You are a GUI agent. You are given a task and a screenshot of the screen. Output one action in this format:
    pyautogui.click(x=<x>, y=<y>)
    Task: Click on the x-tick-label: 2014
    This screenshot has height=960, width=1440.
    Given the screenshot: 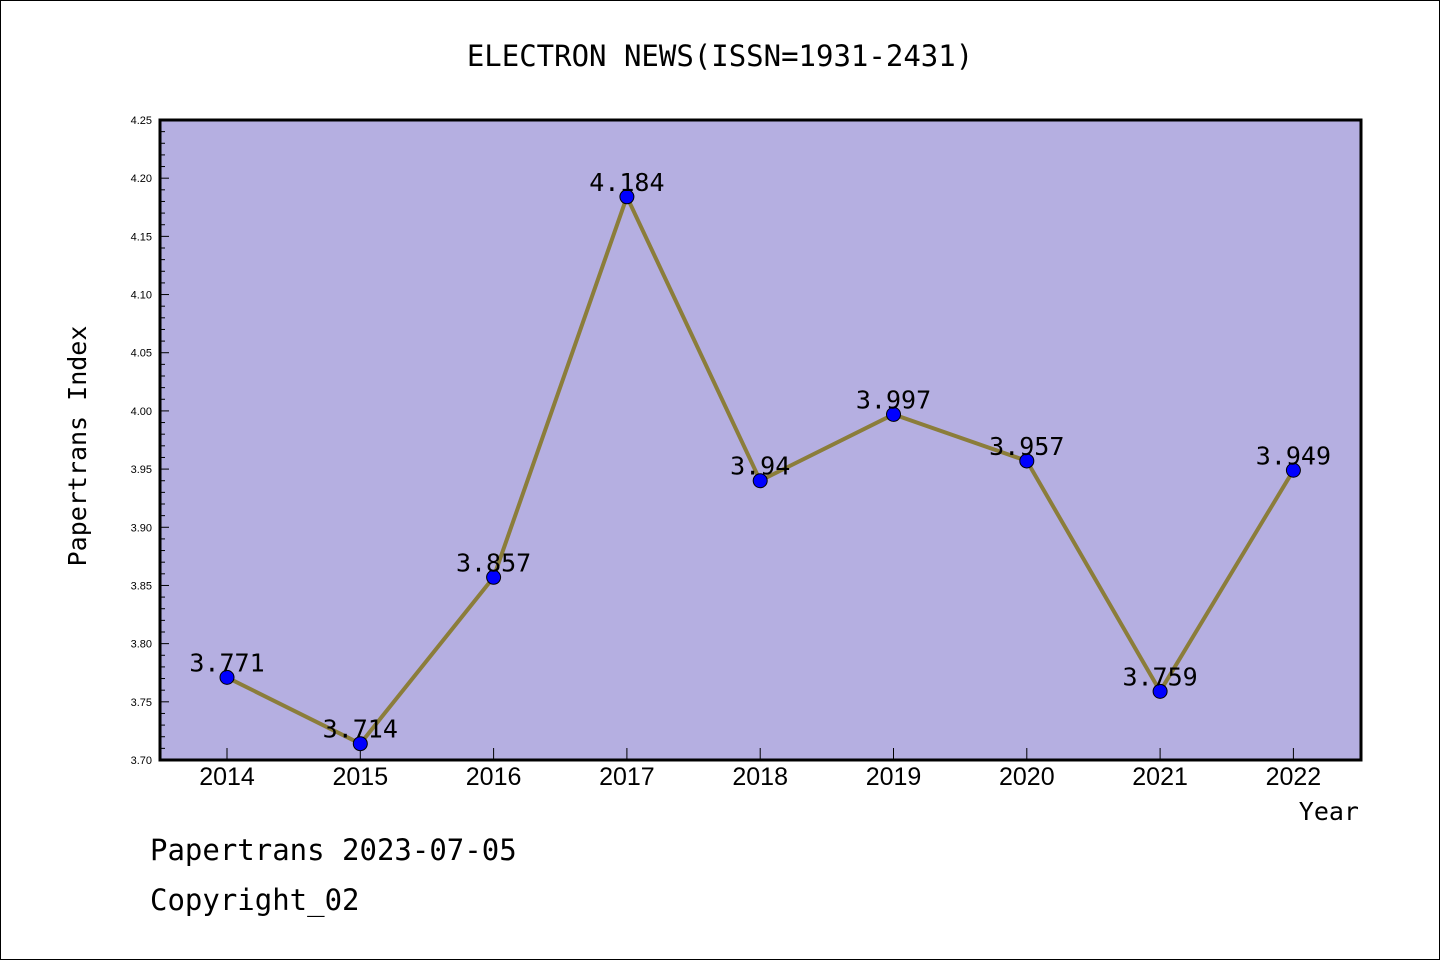 What is the action you would take?
    pyautogui.click(x=227, y=777)
    